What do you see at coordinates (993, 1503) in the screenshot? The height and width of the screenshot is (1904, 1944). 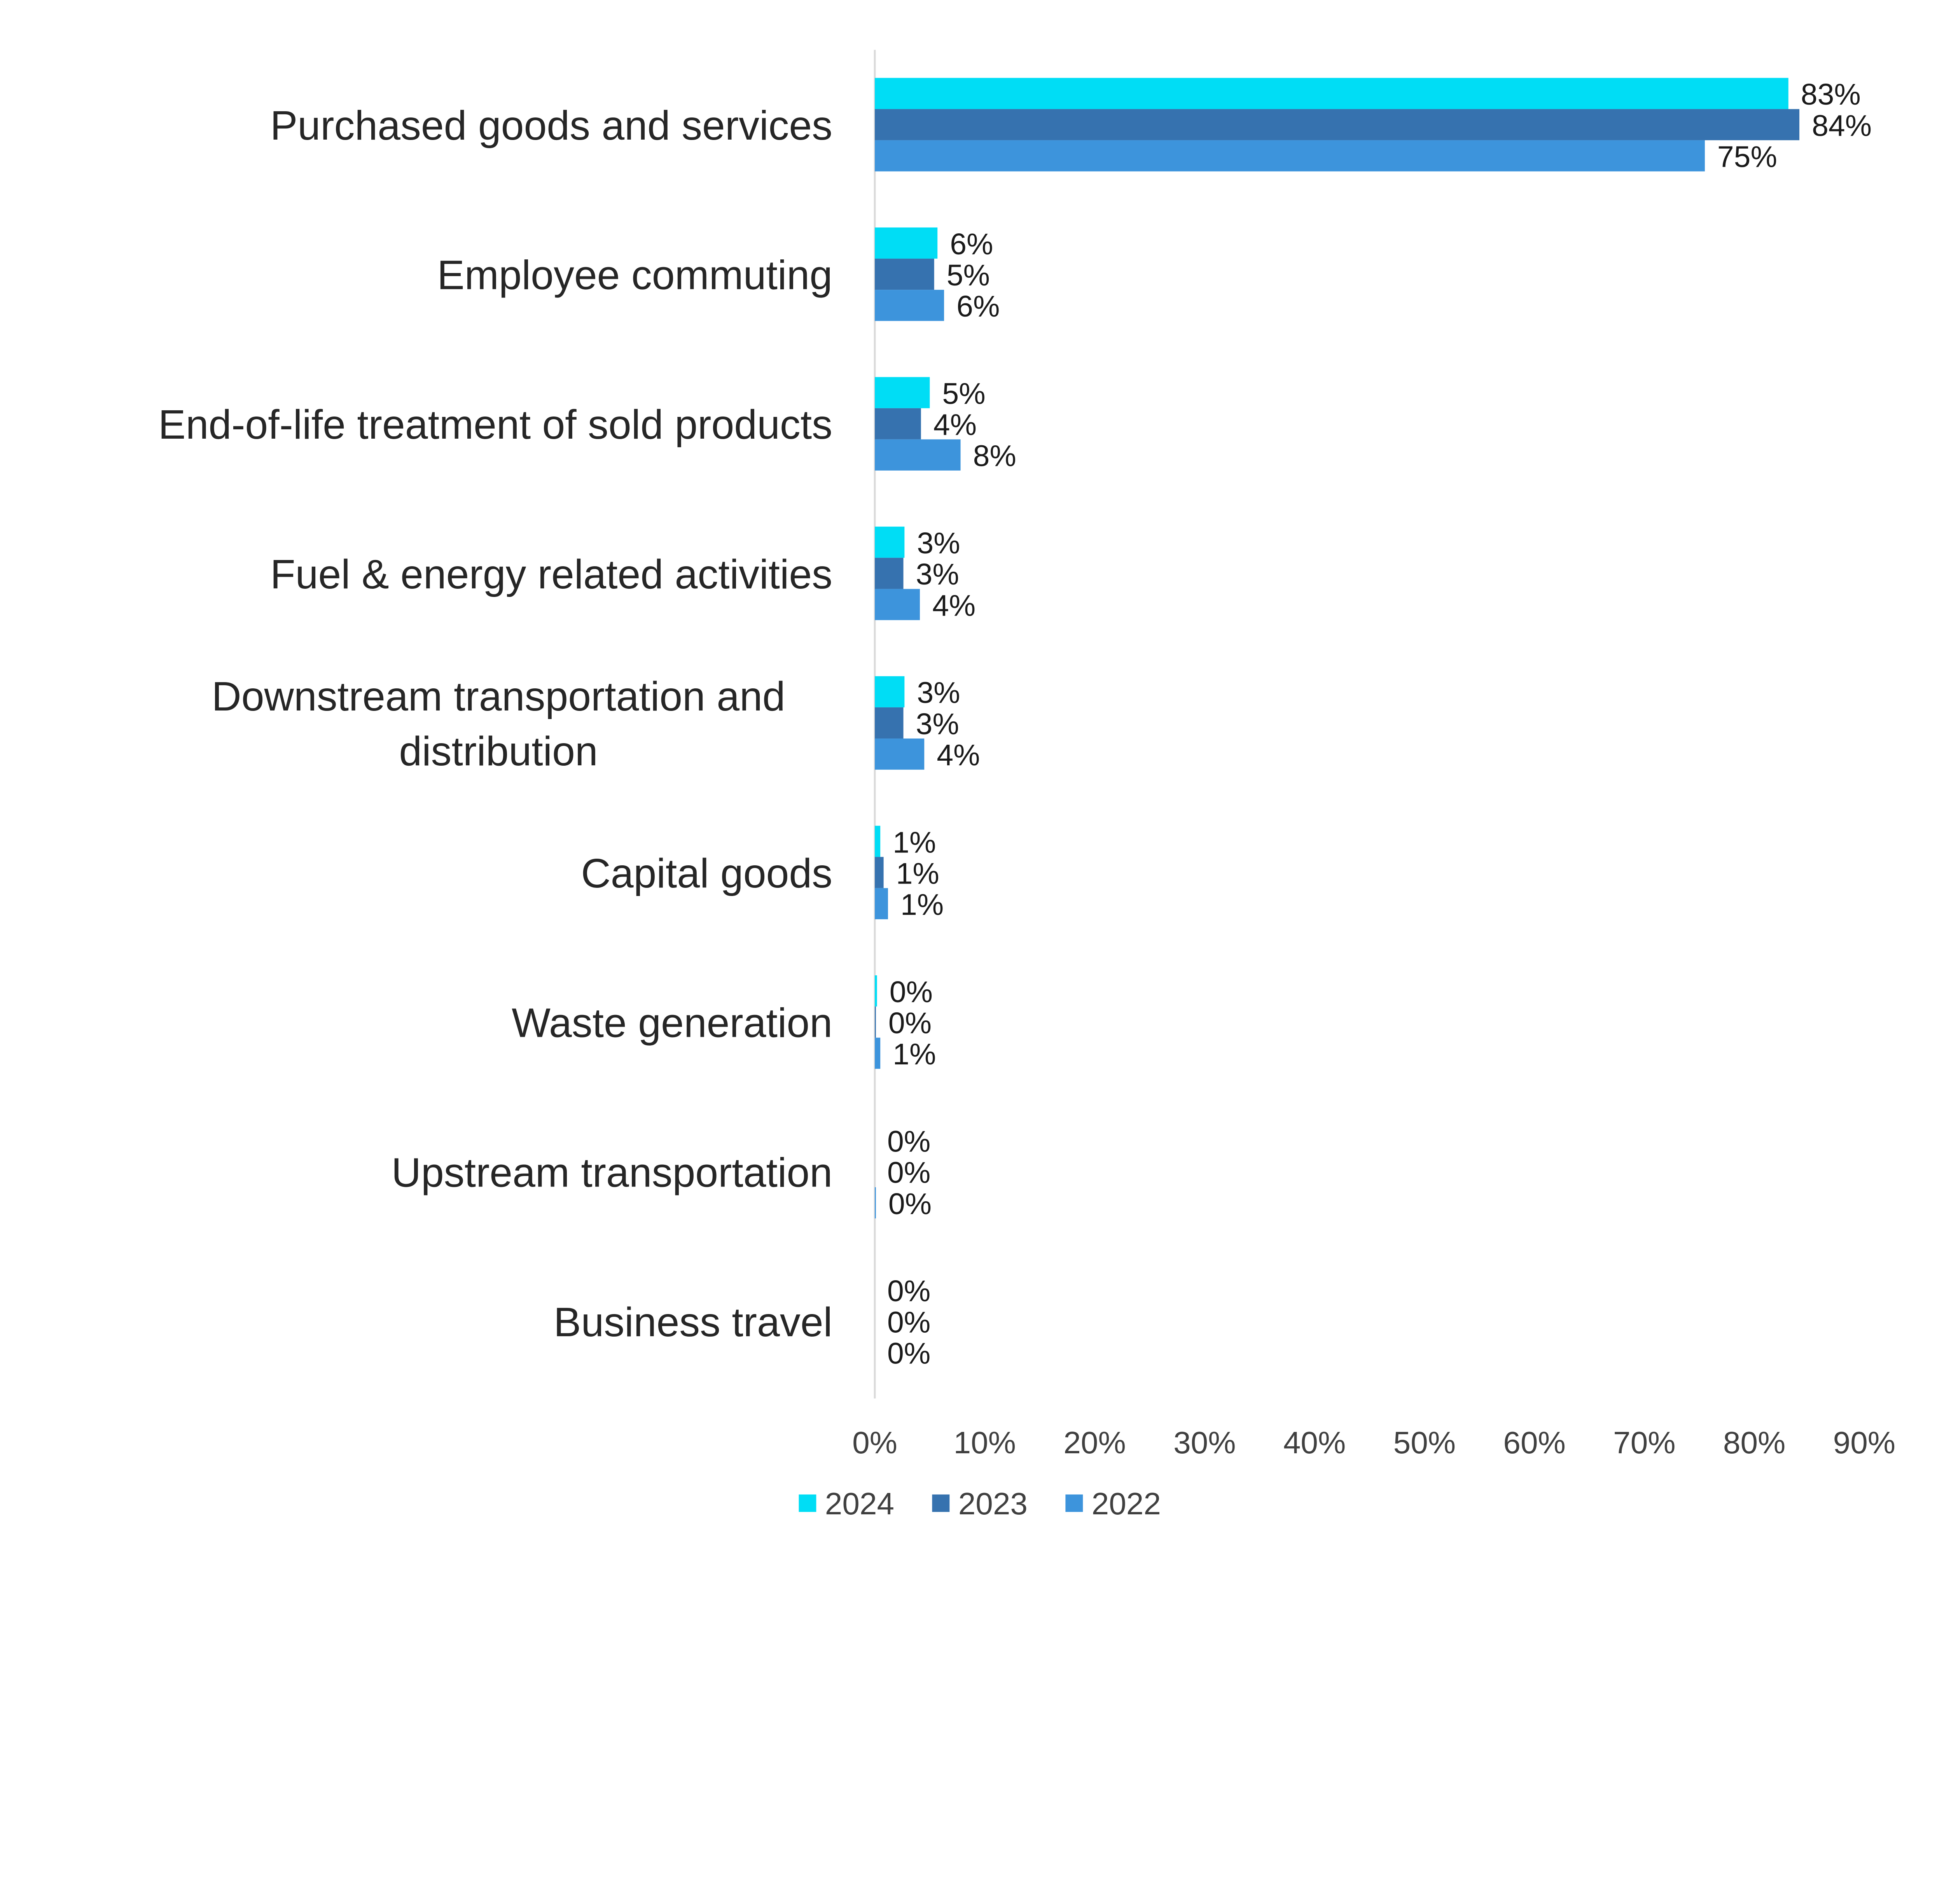 I see `legend-label-2023: 2023` at bounding box center [993, 1503].